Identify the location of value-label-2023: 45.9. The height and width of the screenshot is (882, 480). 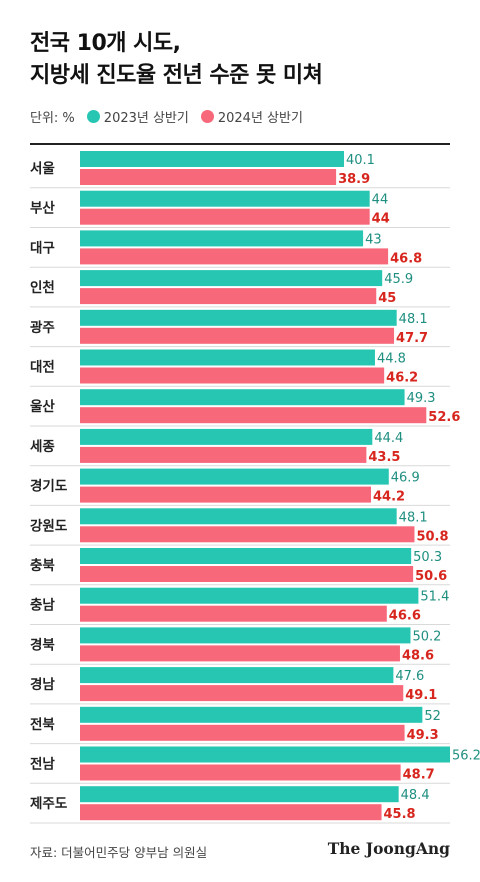
(398, 279).